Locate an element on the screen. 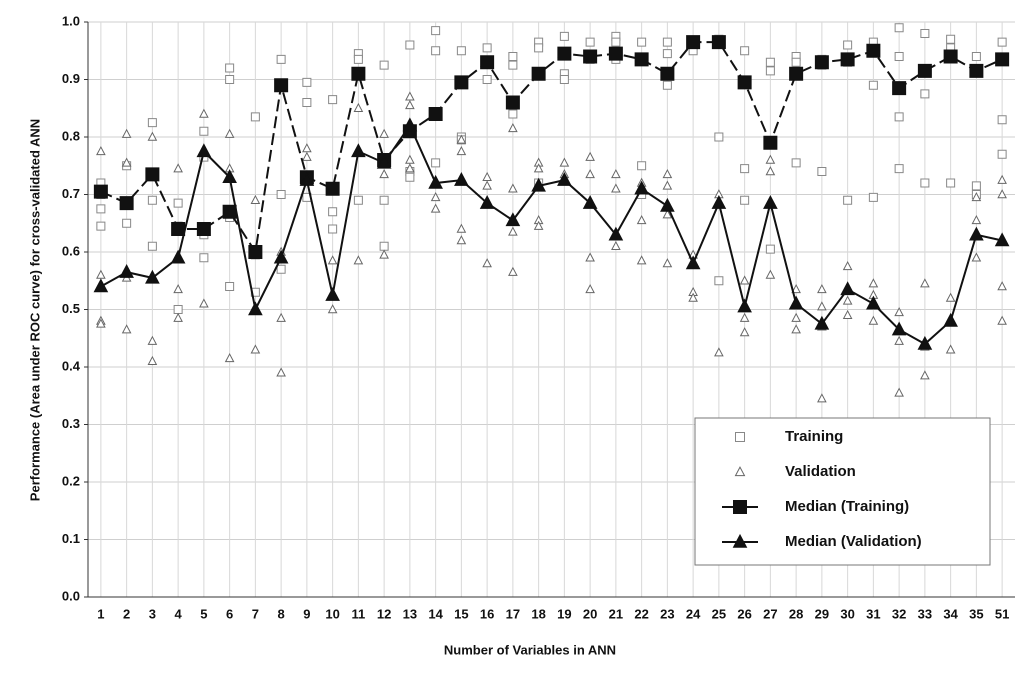 This screenshot has height=674, width=1030. x-tick-label: 1 is located at coordinates (100, 613).